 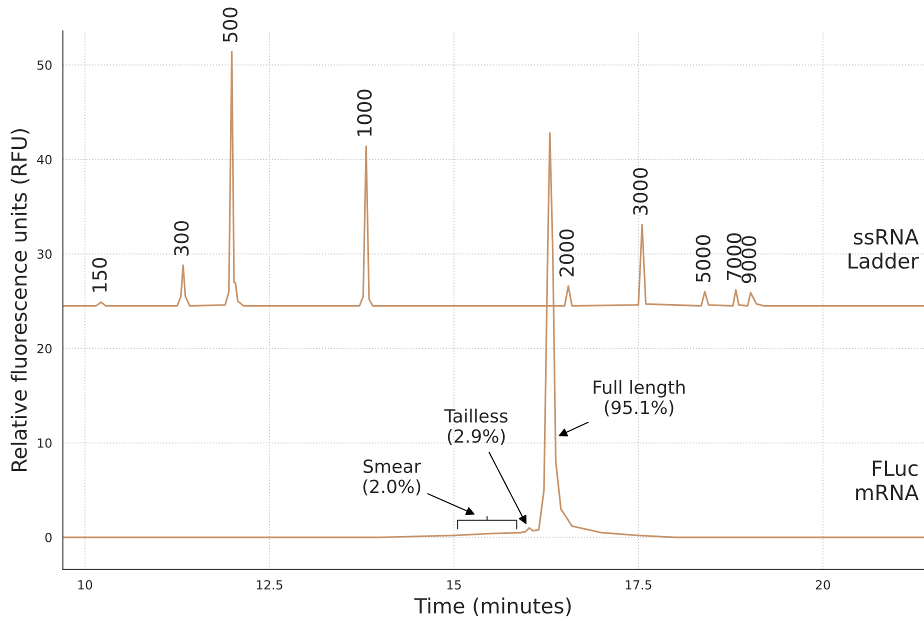 What do you see at coordinates (823, 585) in the screenshot?
I see `x-tick-label: 20` at bounding box center [823, 585].